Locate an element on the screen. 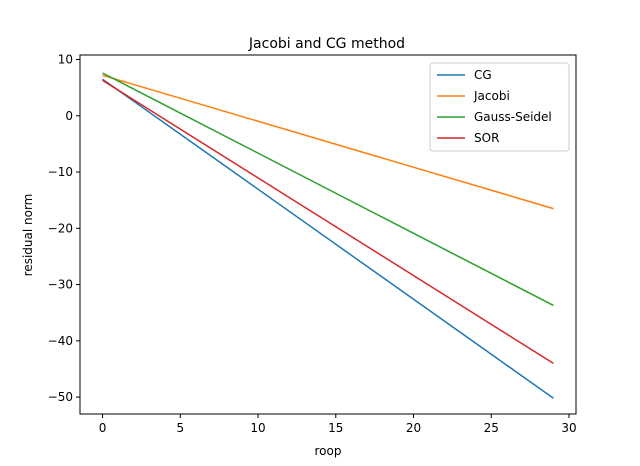 The height and width of the screenshot is (466, 640). y-tick-label: 10 is located at coordinates (65, 60).